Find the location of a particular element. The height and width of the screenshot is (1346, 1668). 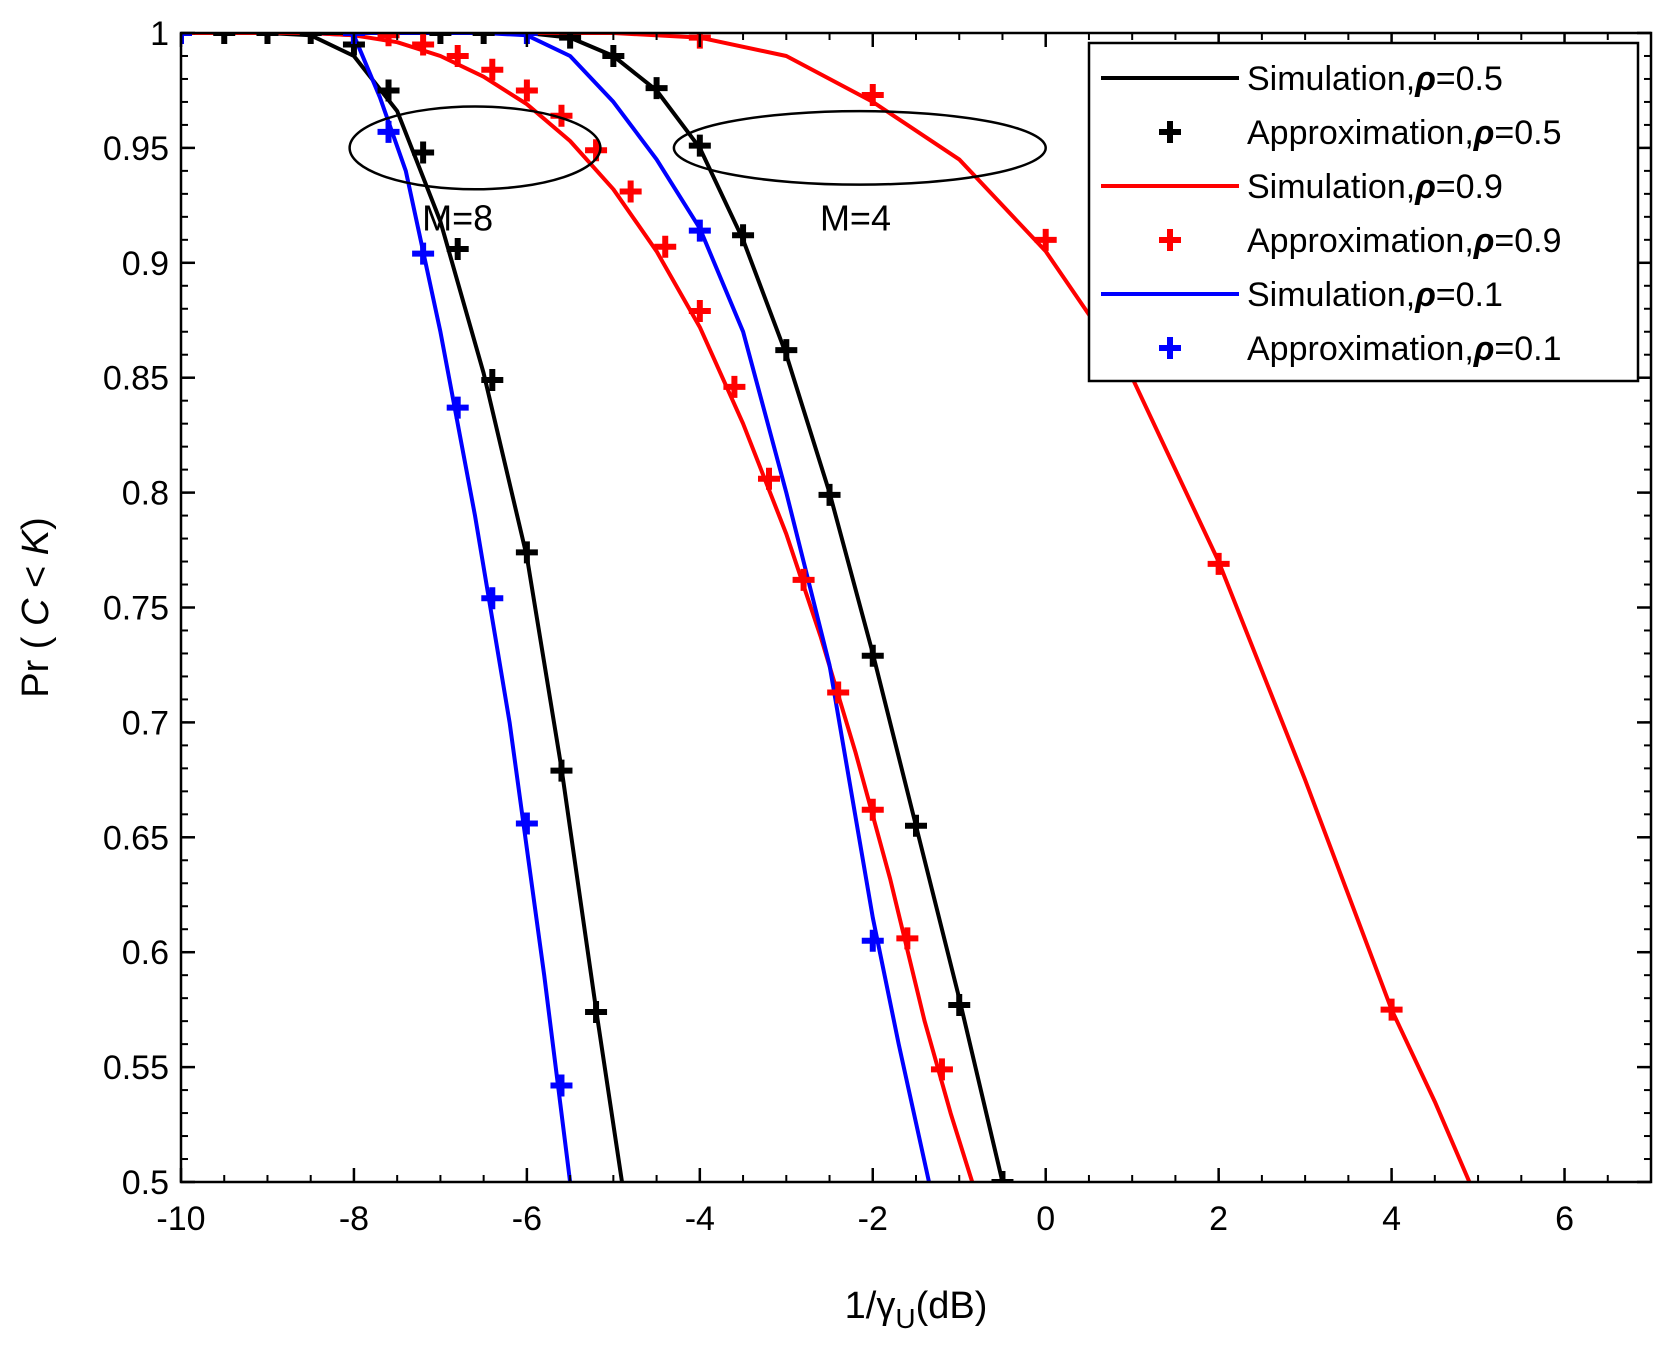

x-axis-label: 1/γU(dB) is located at coordinates (916, 1309).